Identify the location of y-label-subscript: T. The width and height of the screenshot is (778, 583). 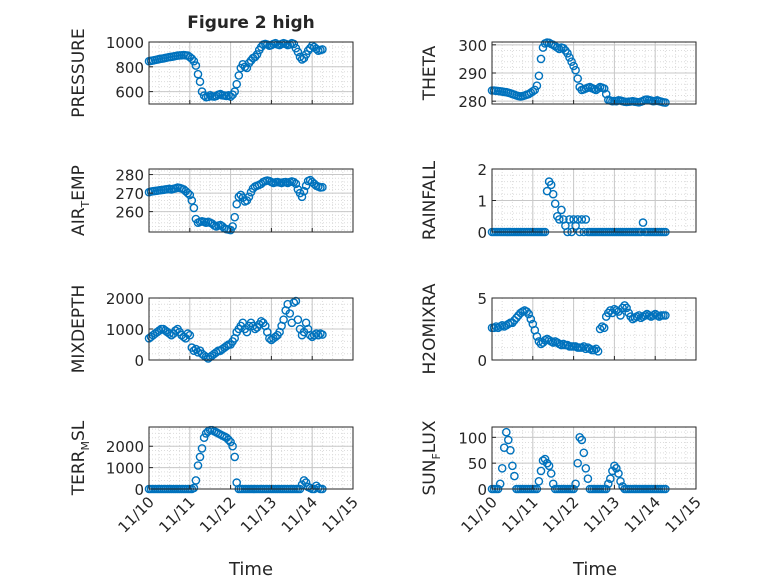
(85, 204).